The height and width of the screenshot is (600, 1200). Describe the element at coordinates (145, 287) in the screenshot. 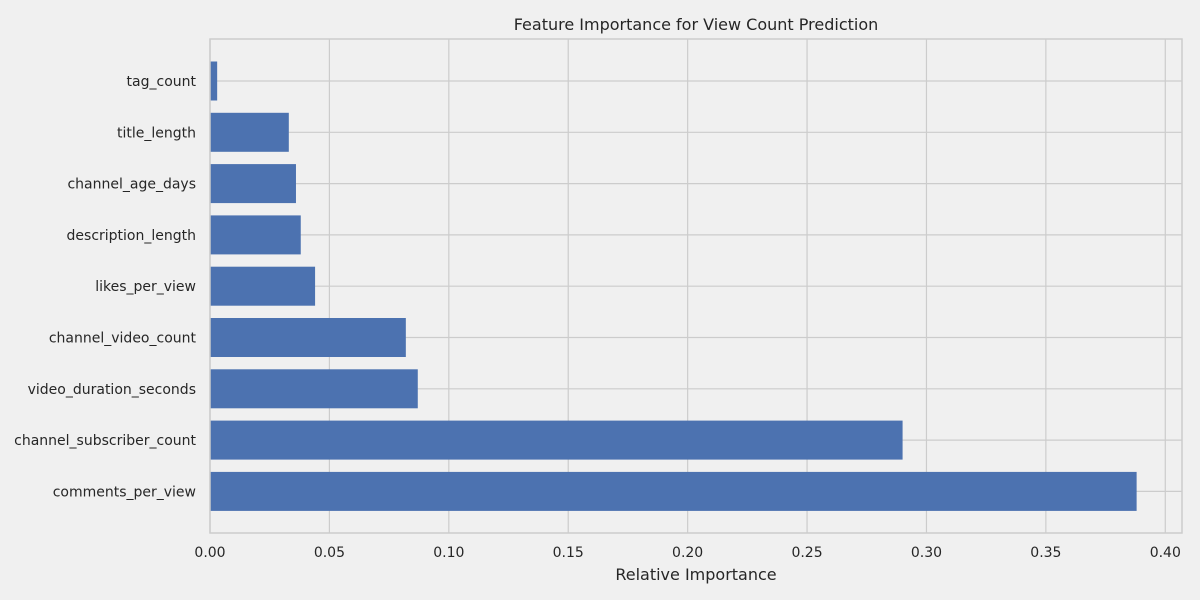

I see `y-tick-label-likes-per-view: likes_per_view` at that location.